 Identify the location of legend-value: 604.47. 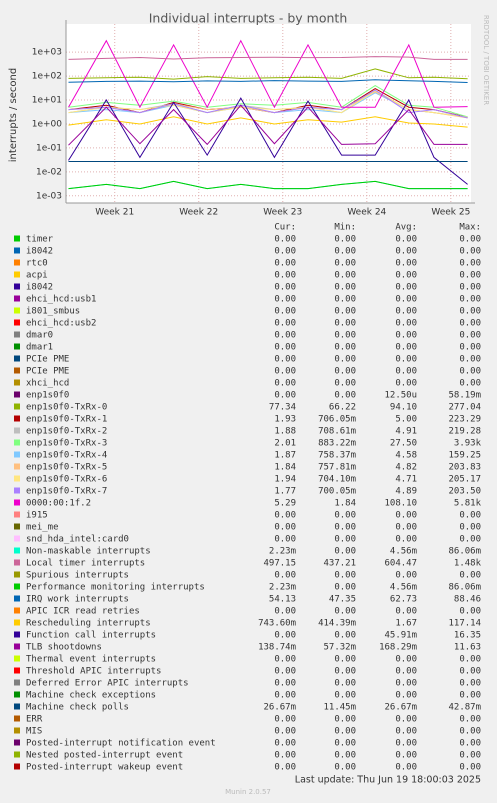
(400, 564).